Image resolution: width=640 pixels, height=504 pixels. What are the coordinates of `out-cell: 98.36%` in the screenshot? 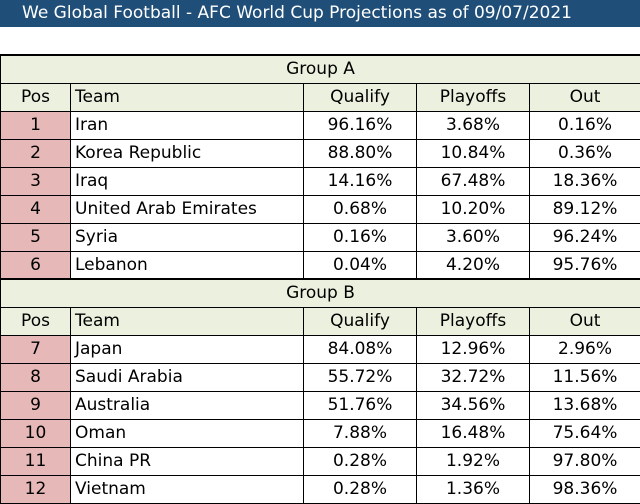 It's located at (585, 489).